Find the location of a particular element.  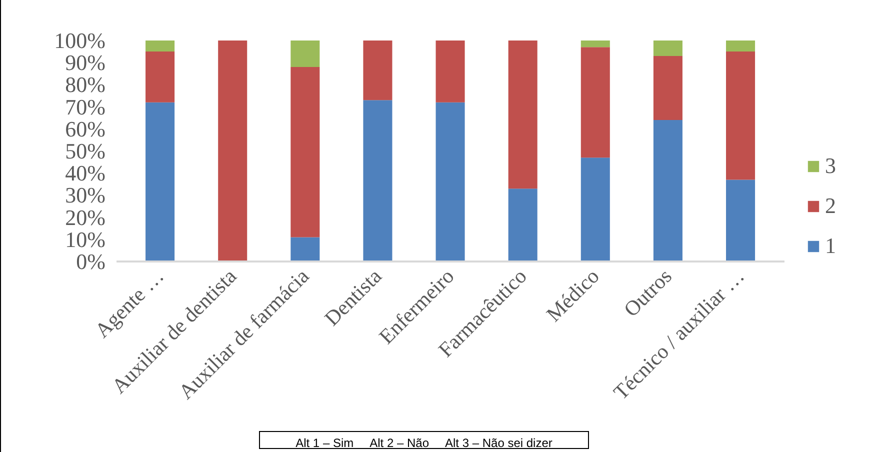

y-tick-label: 50% is located at coordinates (85, 151).